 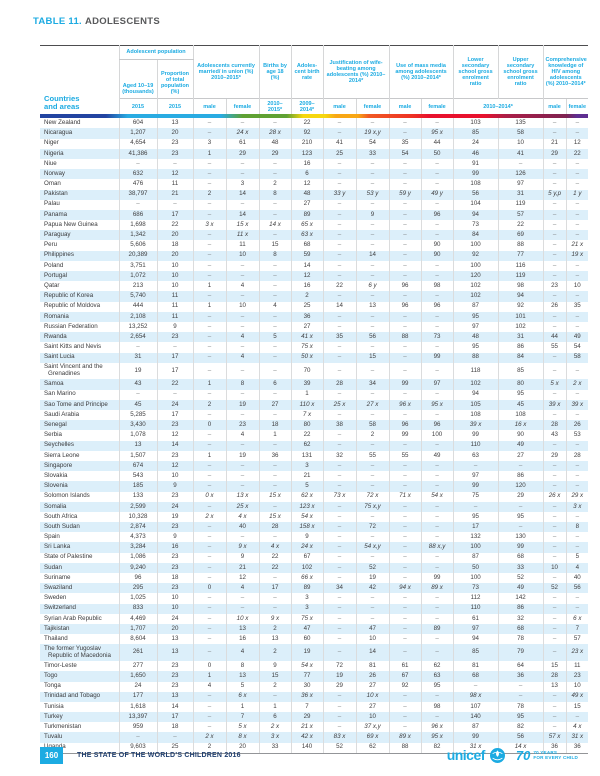 I want to click on value-cell: 87, so click(x=475, y=557).